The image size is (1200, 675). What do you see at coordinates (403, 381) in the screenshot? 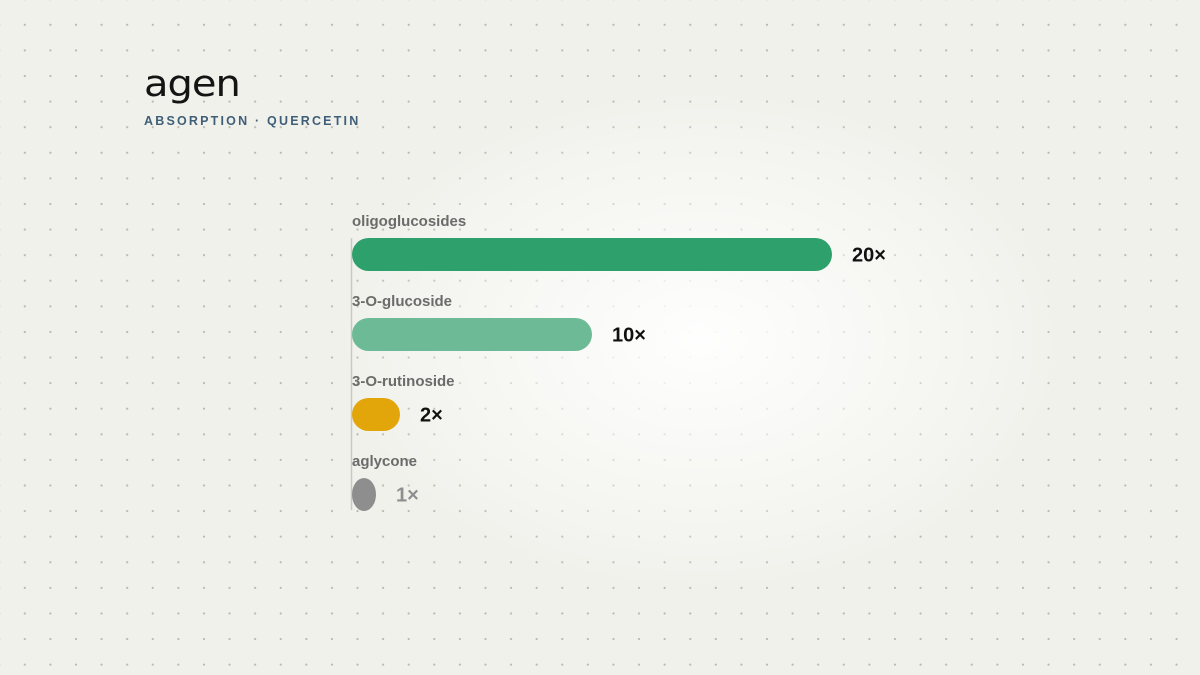
I see `category-label: 3-O-rutinoside` at bounding box center [403, 381].